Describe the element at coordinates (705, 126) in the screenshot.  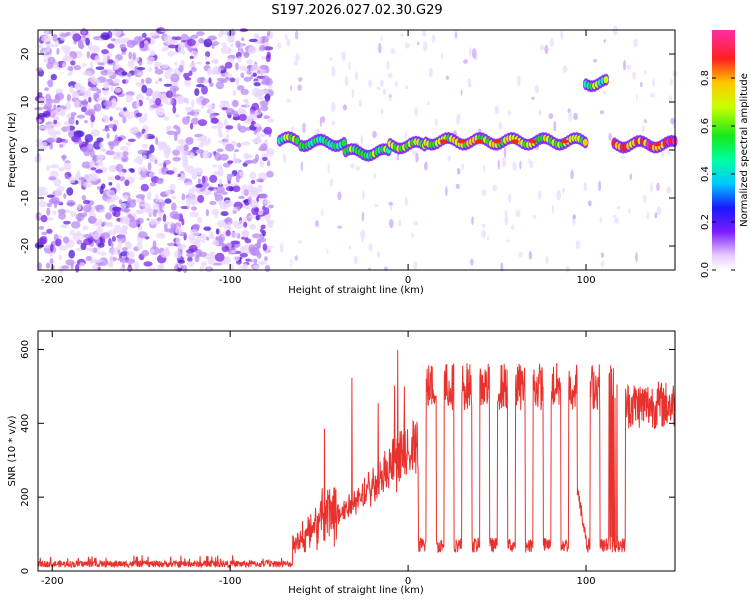
I see `colorbar-tick-label: 0.6` at that location.